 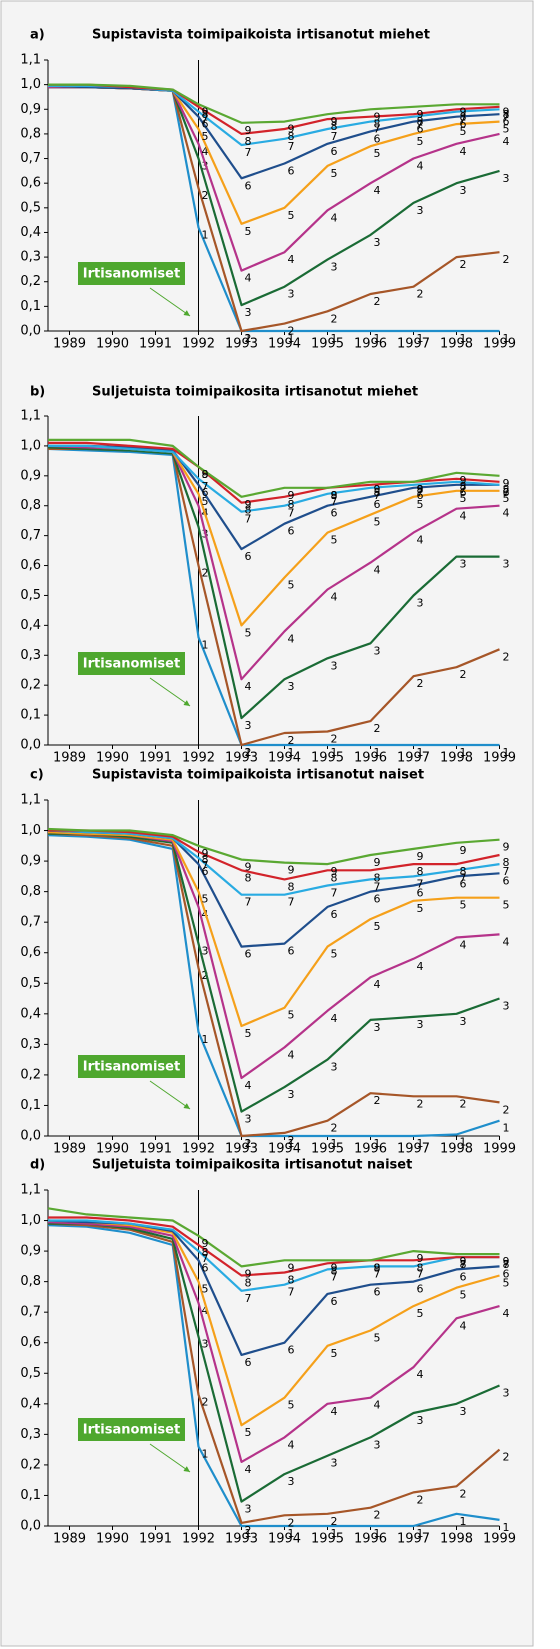 What do you see at coordinates (30, 1105) in the screenshot?
I see `y-tick-label: 0,1` at bounding box center [30, 1105].